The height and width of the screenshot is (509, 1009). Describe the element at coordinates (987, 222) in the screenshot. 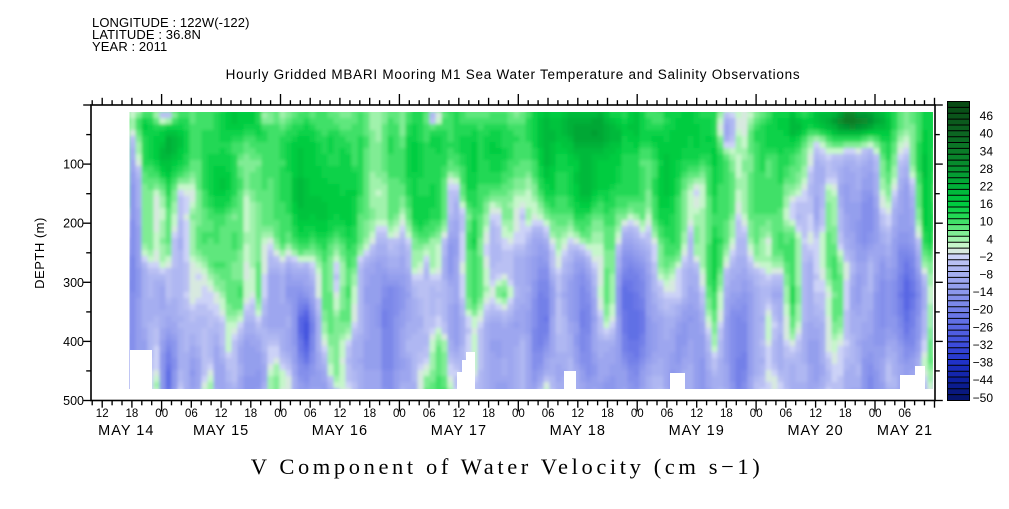

I see `svg-text: 10` at that location.